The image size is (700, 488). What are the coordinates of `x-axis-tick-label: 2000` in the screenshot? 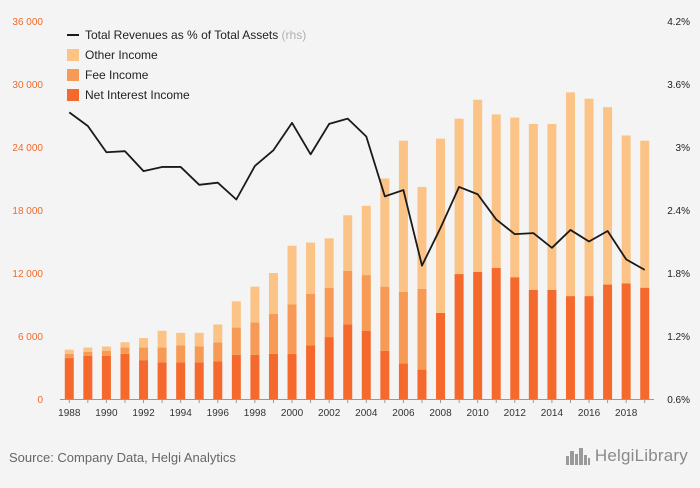 It's located at (292, 413).